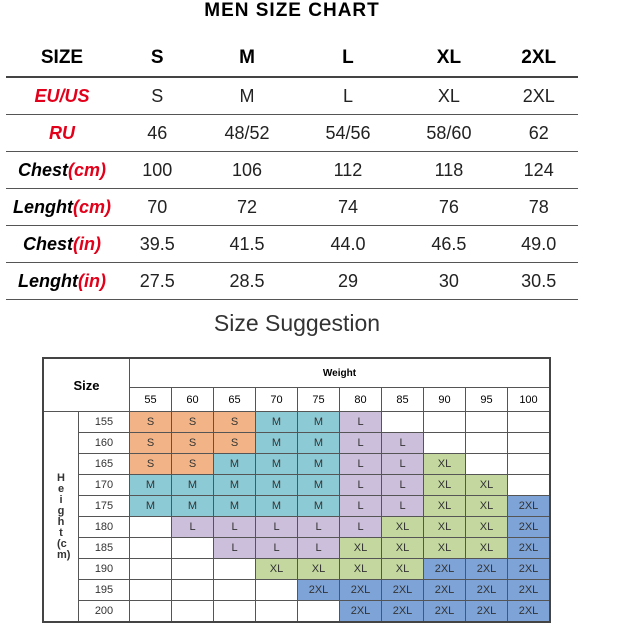 This screenshot has height=636, width=618. Describe the element at coordinates (449, 281) in the screenshot. I see `value-cell: 30` at that location.